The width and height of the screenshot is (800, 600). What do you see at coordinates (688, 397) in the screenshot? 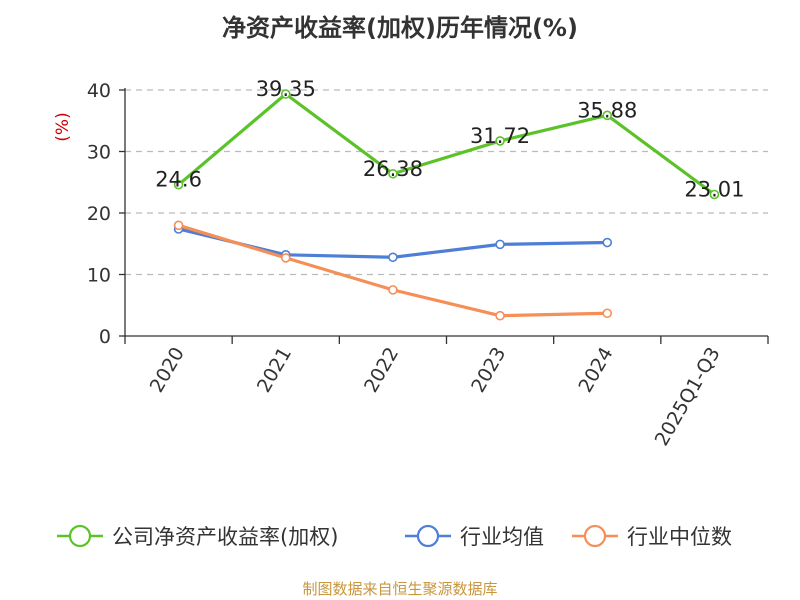
I see `x-tick-label: 2025Q1-Q3` at bounding box center [688, 397].